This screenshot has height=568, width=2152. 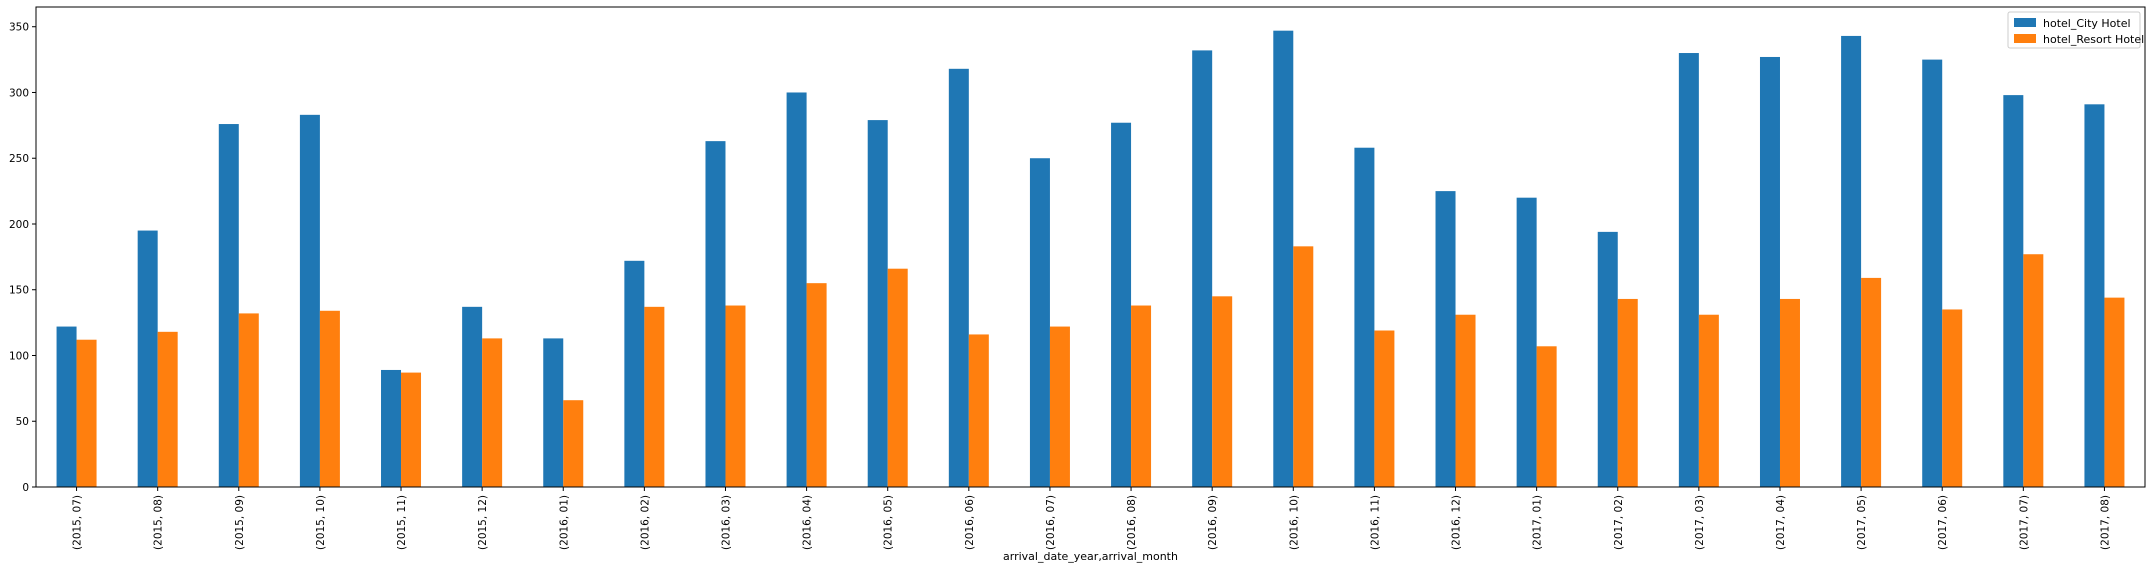 What do you see at coordinates (19, 356) in the screenshot?
I see `y-tick-label: 100` at bounding box center [19, 356].